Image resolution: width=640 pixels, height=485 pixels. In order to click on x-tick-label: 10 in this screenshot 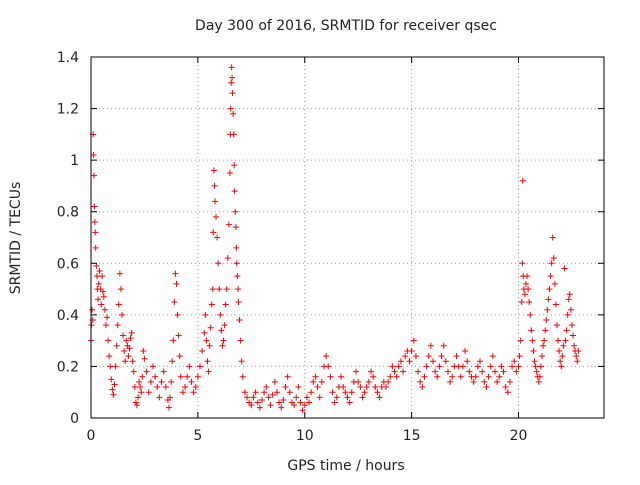, I will do `click(305, 436)`.